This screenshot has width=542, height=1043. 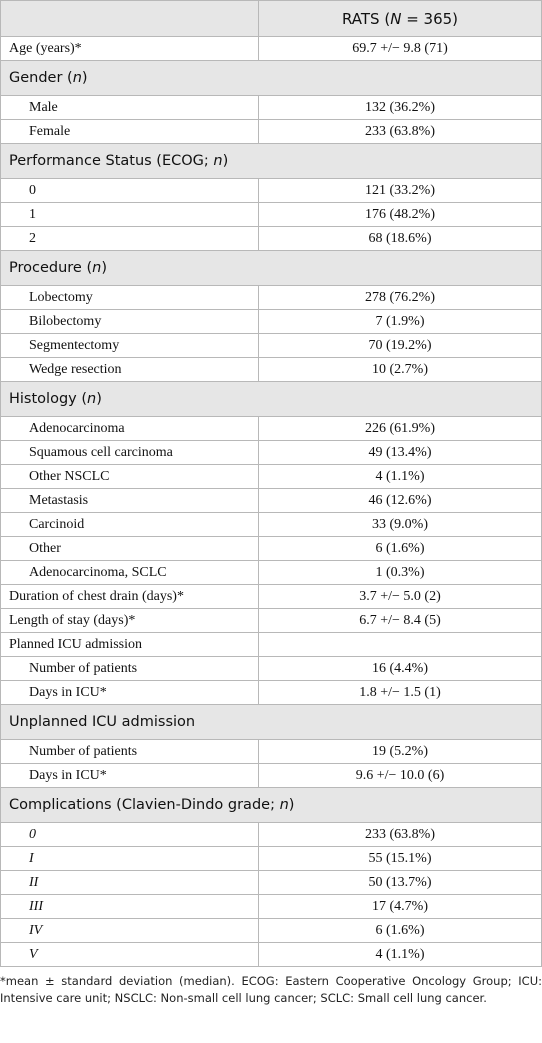 What do you see at coordinates (400, 644) in the screenshot?
I see `value-cell` at bounding box center [400, 644].